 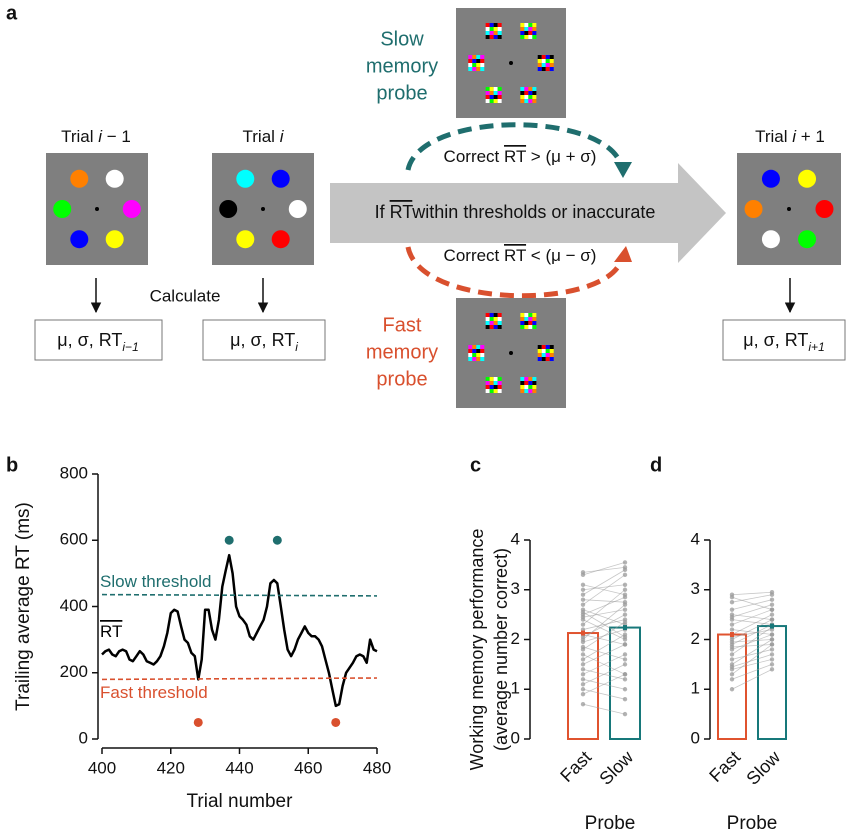 I want to click on y-tick-label: 4, so click(x=515, y=538).